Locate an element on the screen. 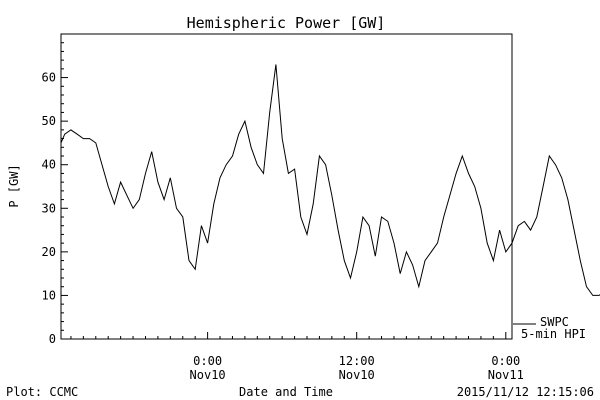 The image size is (600, 400). x-axis-label: Date and Time is located at coordinates (286, 392).